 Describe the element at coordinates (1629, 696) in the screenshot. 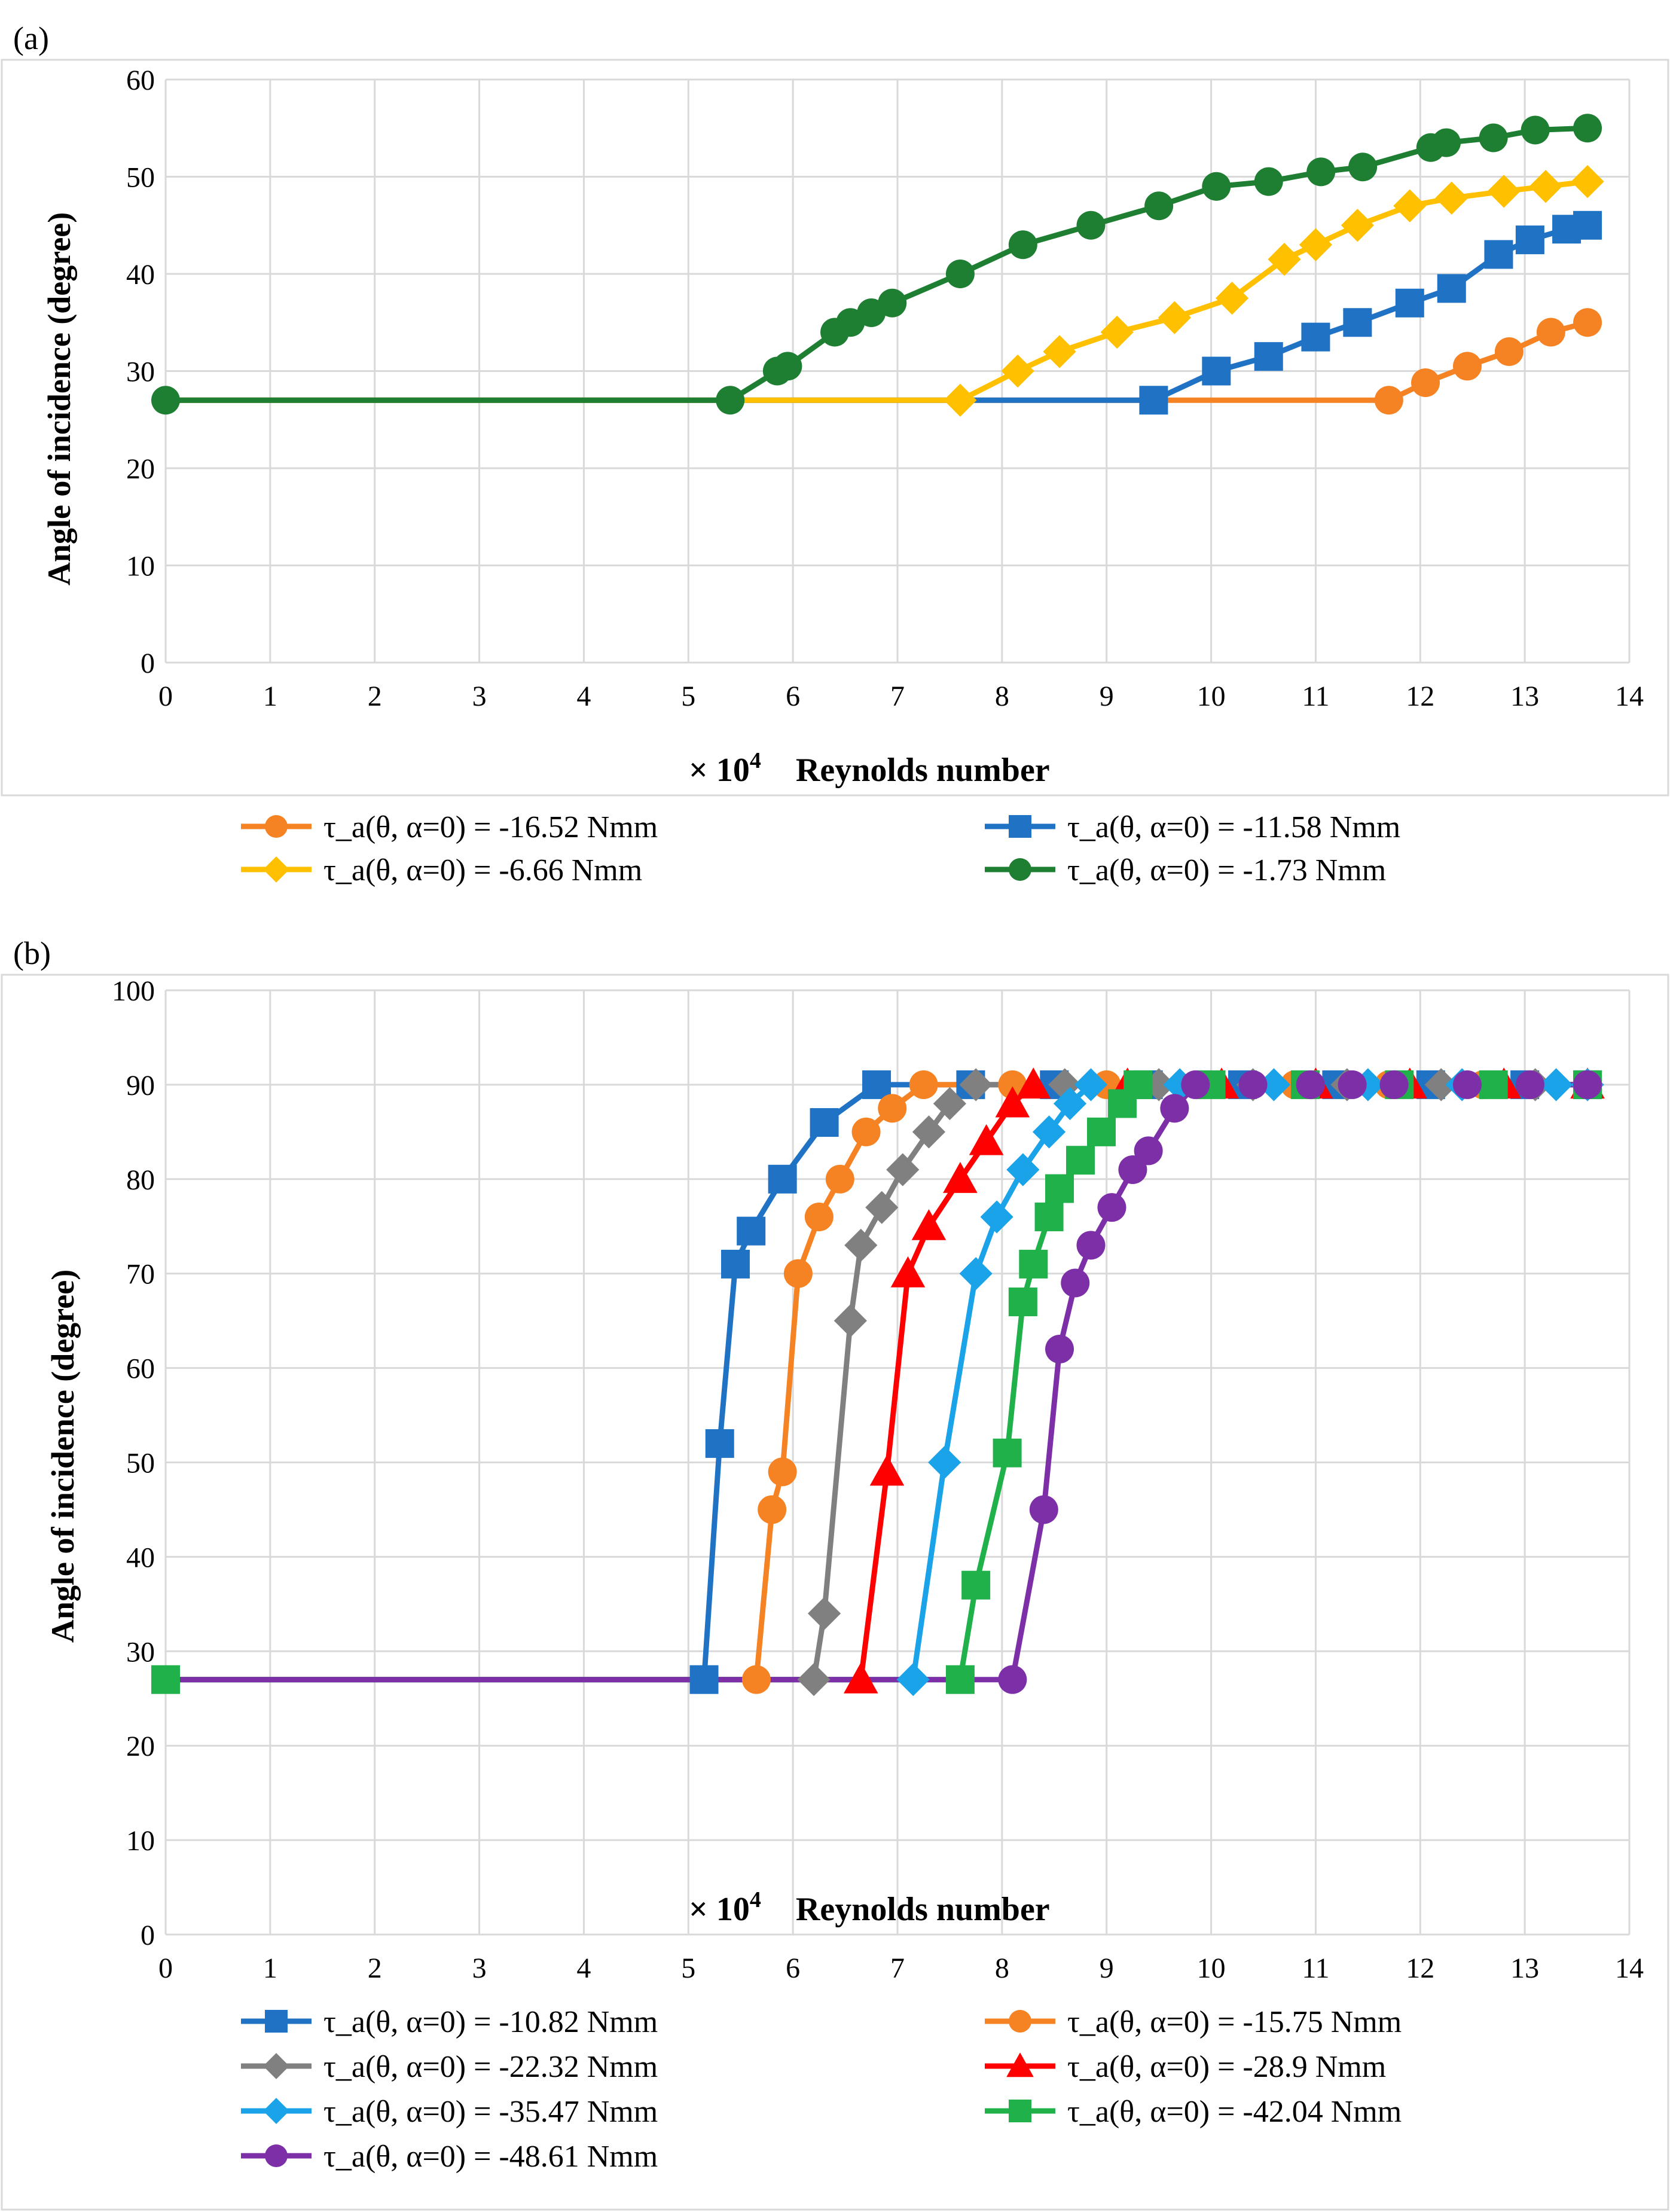

I see `x-tick-label: 14` at that location.